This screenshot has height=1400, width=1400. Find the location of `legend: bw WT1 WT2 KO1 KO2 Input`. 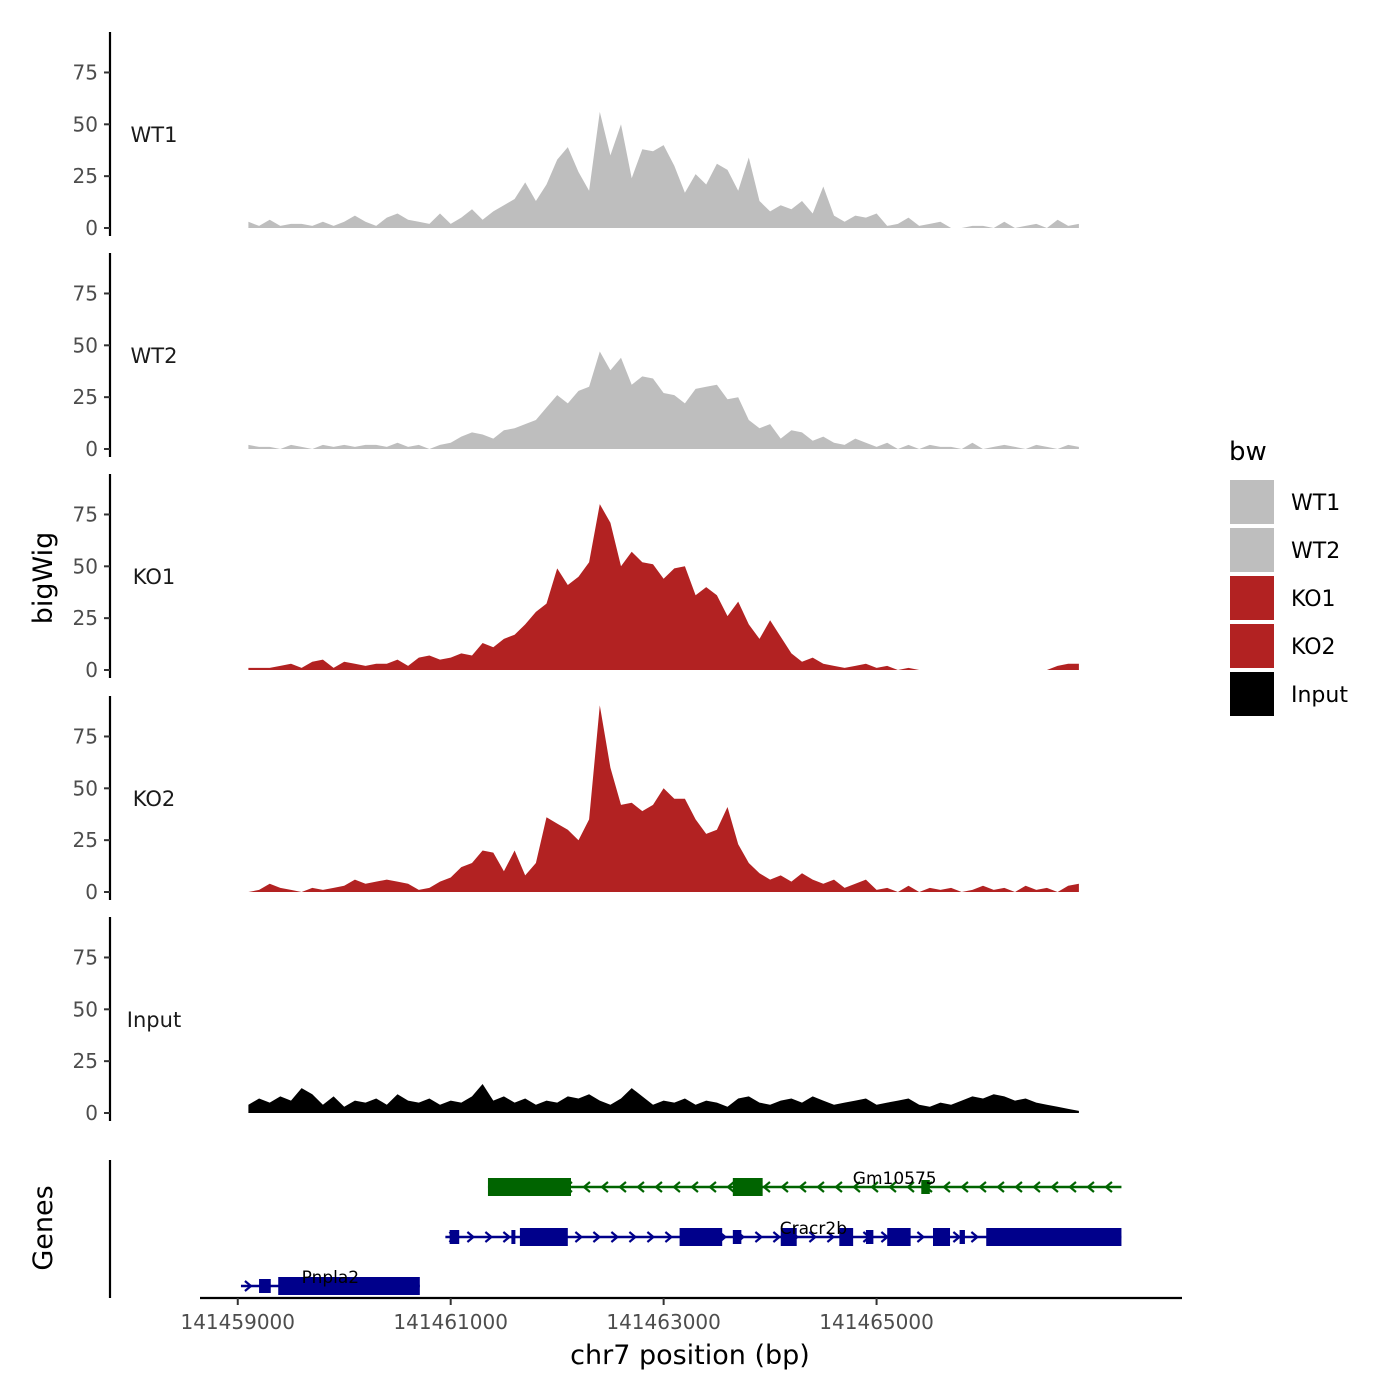

legend: bw WT1 WT2 KO1 KO2 Input is located at coordinates (1288, 576).